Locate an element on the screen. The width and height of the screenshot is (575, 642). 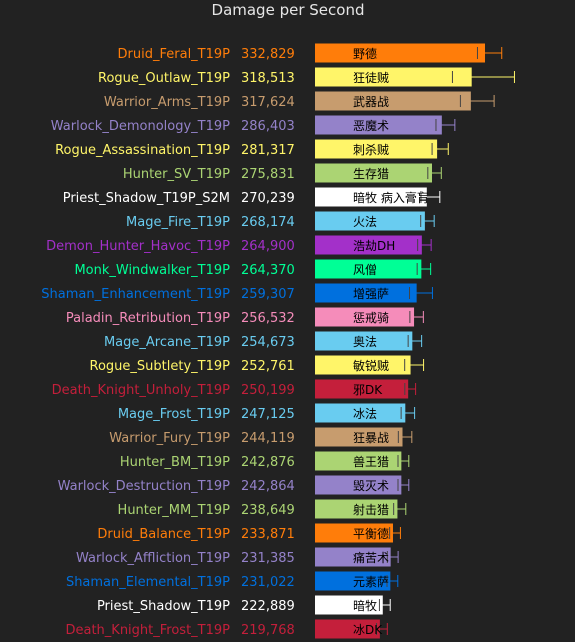
spec-name: Warlock_Destruction_T19P is located at coordinates (144, 486).